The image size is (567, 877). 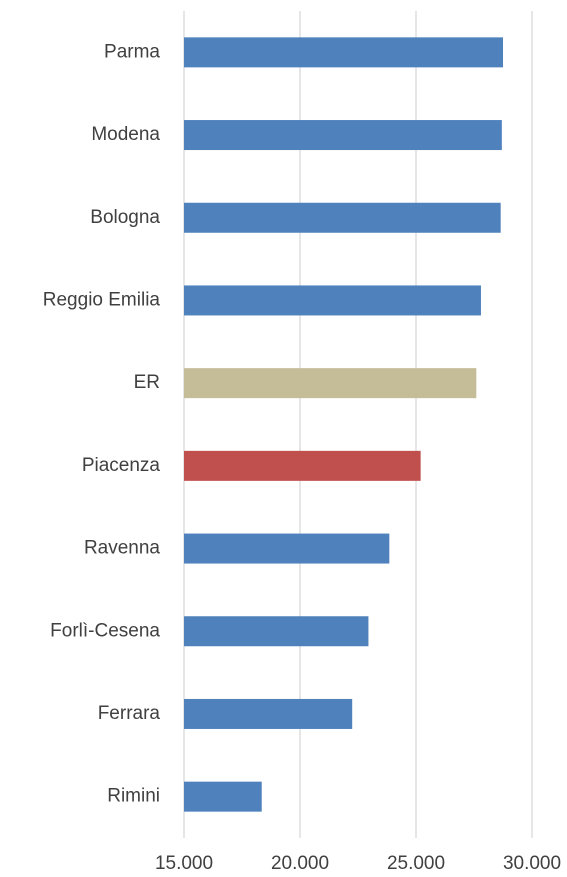 I want to click on y-tick-label: ER, so click(x=147, y=382).